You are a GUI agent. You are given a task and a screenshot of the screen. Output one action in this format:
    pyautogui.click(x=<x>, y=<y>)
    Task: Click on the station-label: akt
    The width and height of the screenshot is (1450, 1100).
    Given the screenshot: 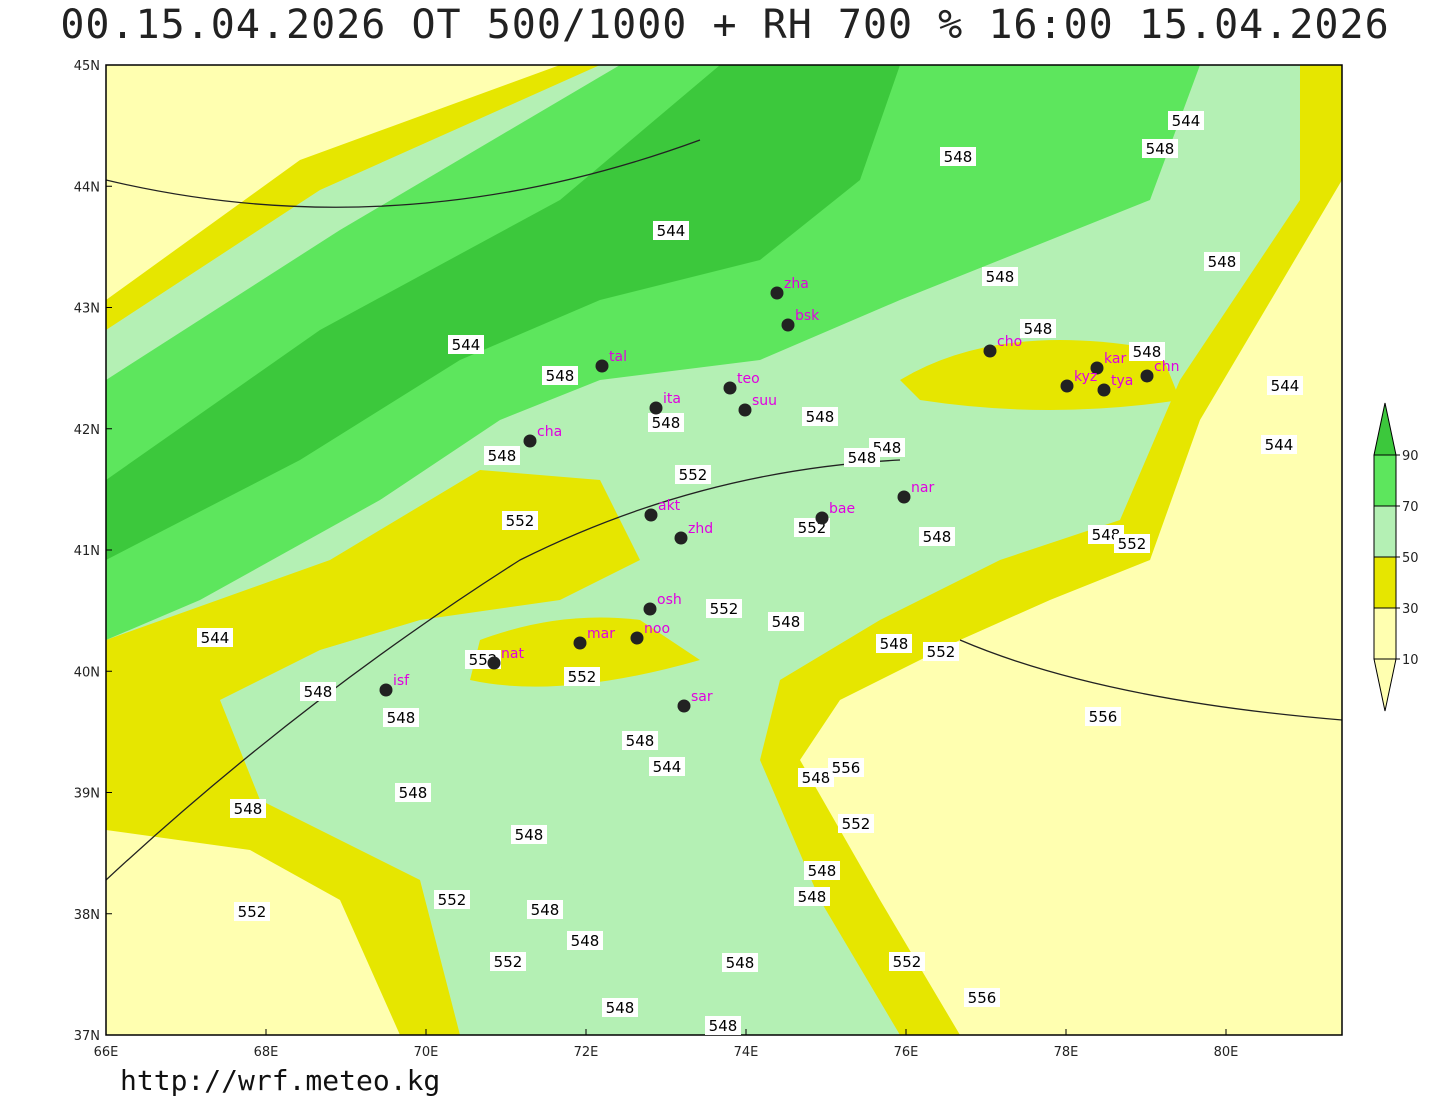 What is the action you would take?
    pyautogui.click(x=669, y=506)
    